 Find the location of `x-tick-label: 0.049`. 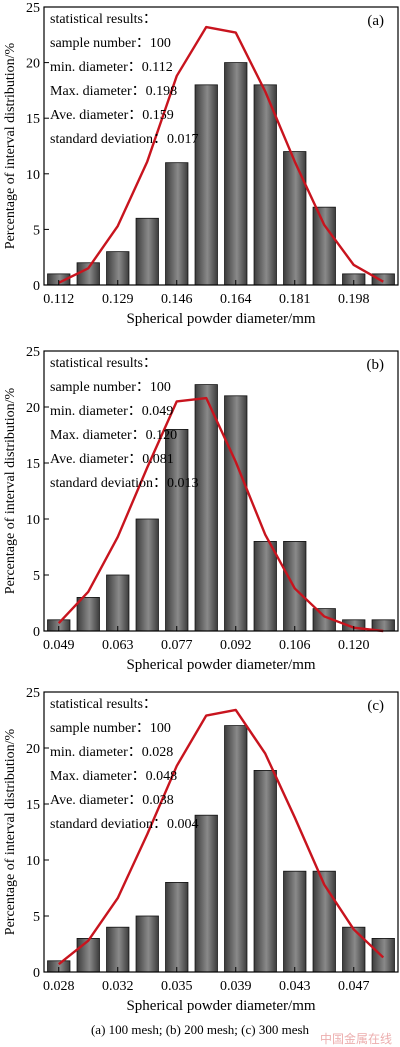

x-tick-label: 0.049 is located at coordinates (59, 645).